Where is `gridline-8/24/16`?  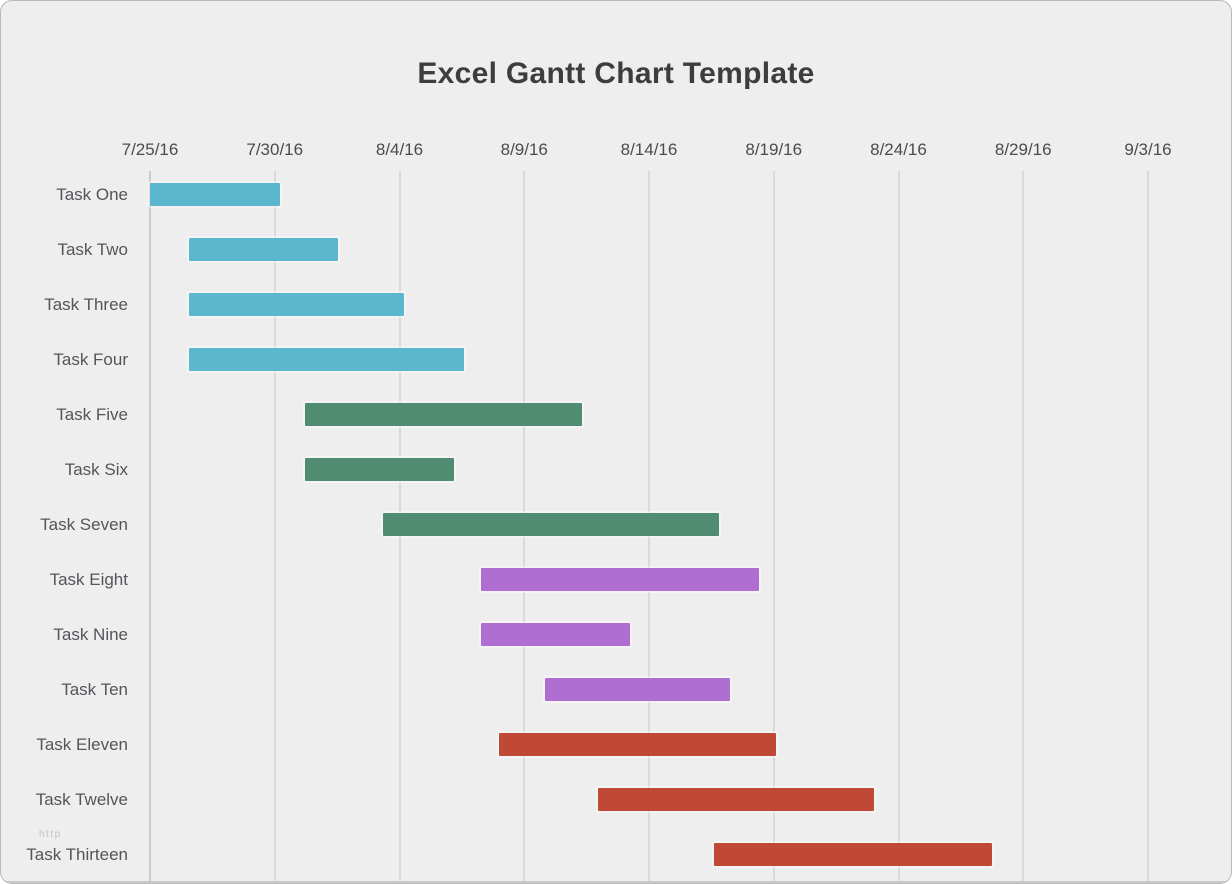
gridline-8/24/16 is located at coordinates (898, 526).